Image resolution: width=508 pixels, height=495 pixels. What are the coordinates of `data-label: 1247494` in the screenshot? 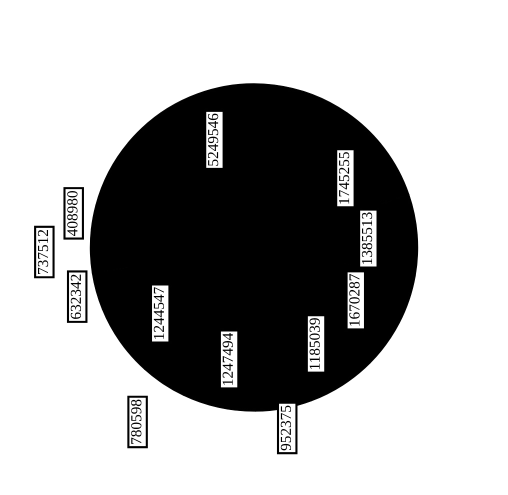 It's located at (227, 358).